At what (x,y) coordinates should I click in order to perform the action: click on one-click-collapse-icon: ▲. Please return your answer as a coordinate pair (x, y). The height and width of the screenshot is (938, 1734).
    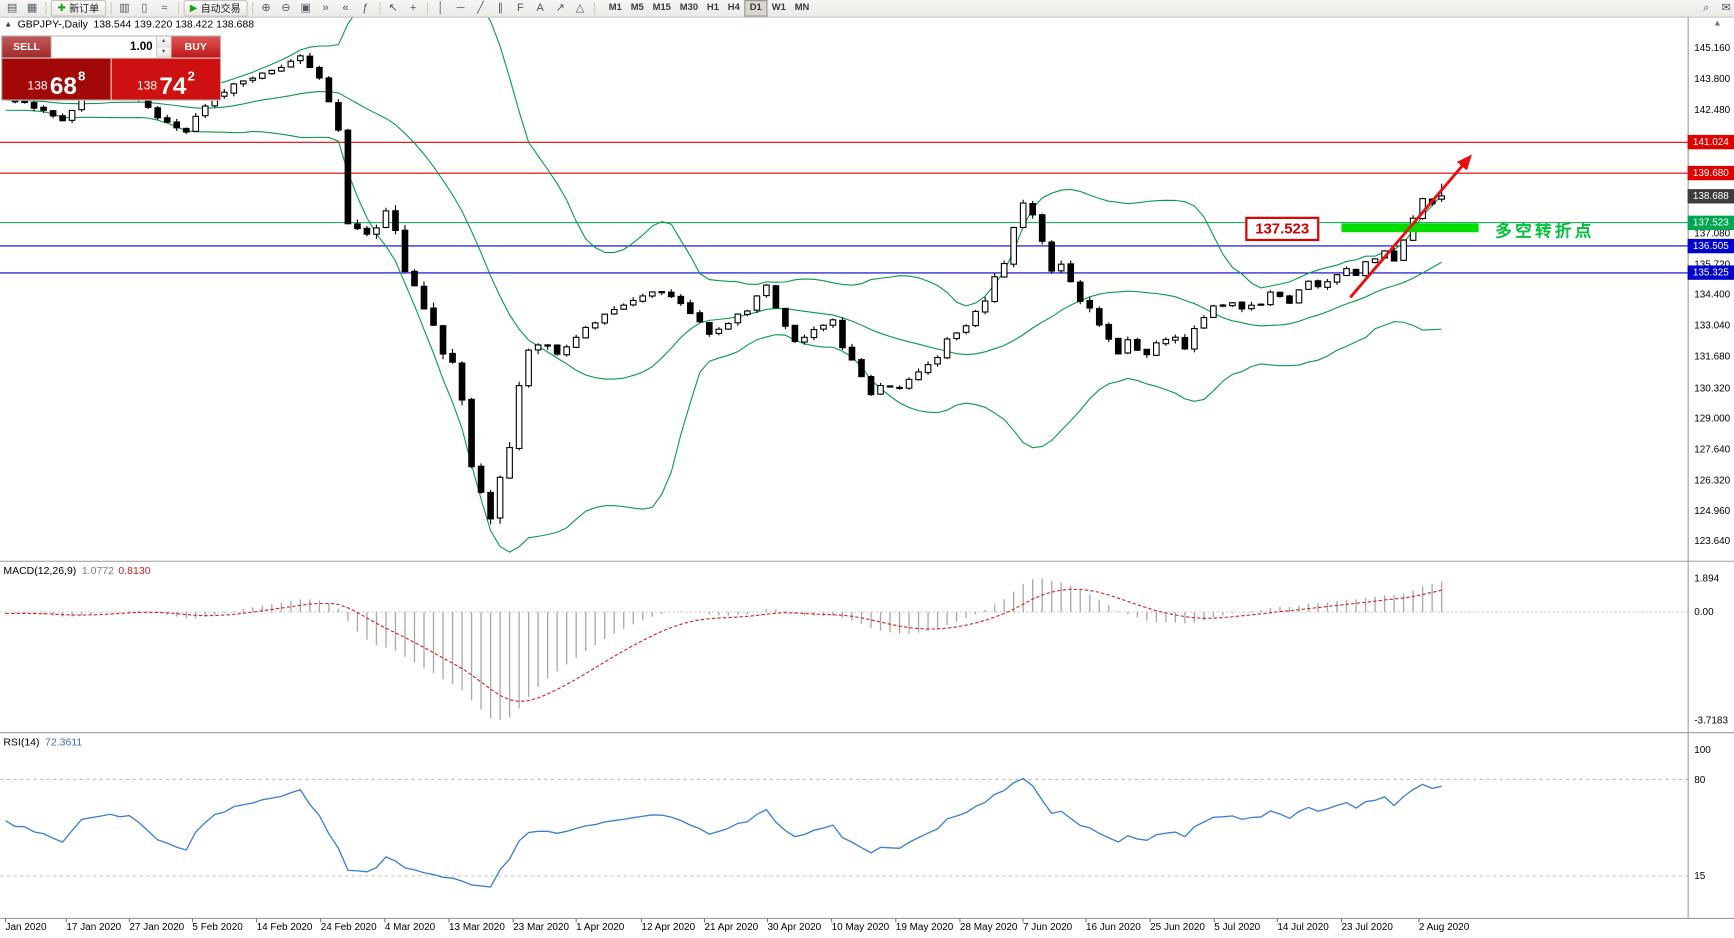
    Looking at the image, I should click on (8, 25).